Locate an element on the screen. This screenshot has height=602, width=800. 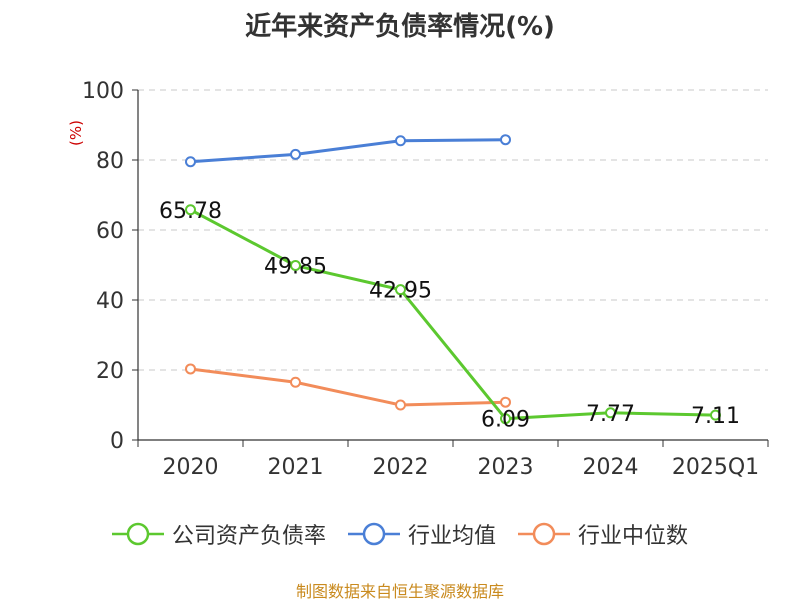
x-tick-label-2024: 2024 is located at coordinates (611, 467).